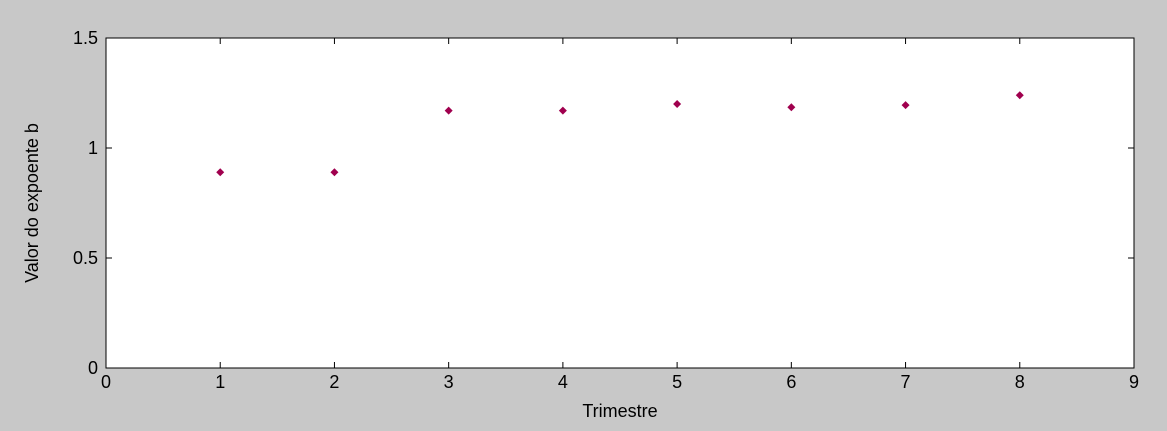 The height and width of the screenshot is (431, 1167). I want to click on x-tick-label: 0, so click(106, 382).